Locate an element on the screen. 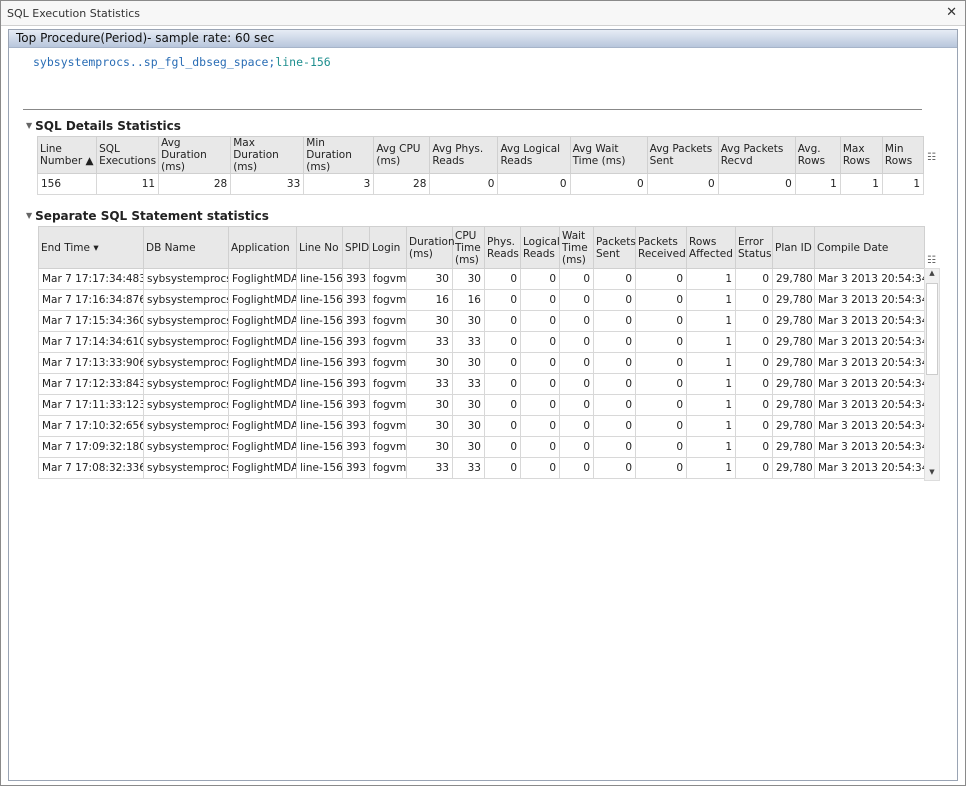 This screenshot has width=966, height=786. column-header: Error Status is located at coordinates (754, 247).